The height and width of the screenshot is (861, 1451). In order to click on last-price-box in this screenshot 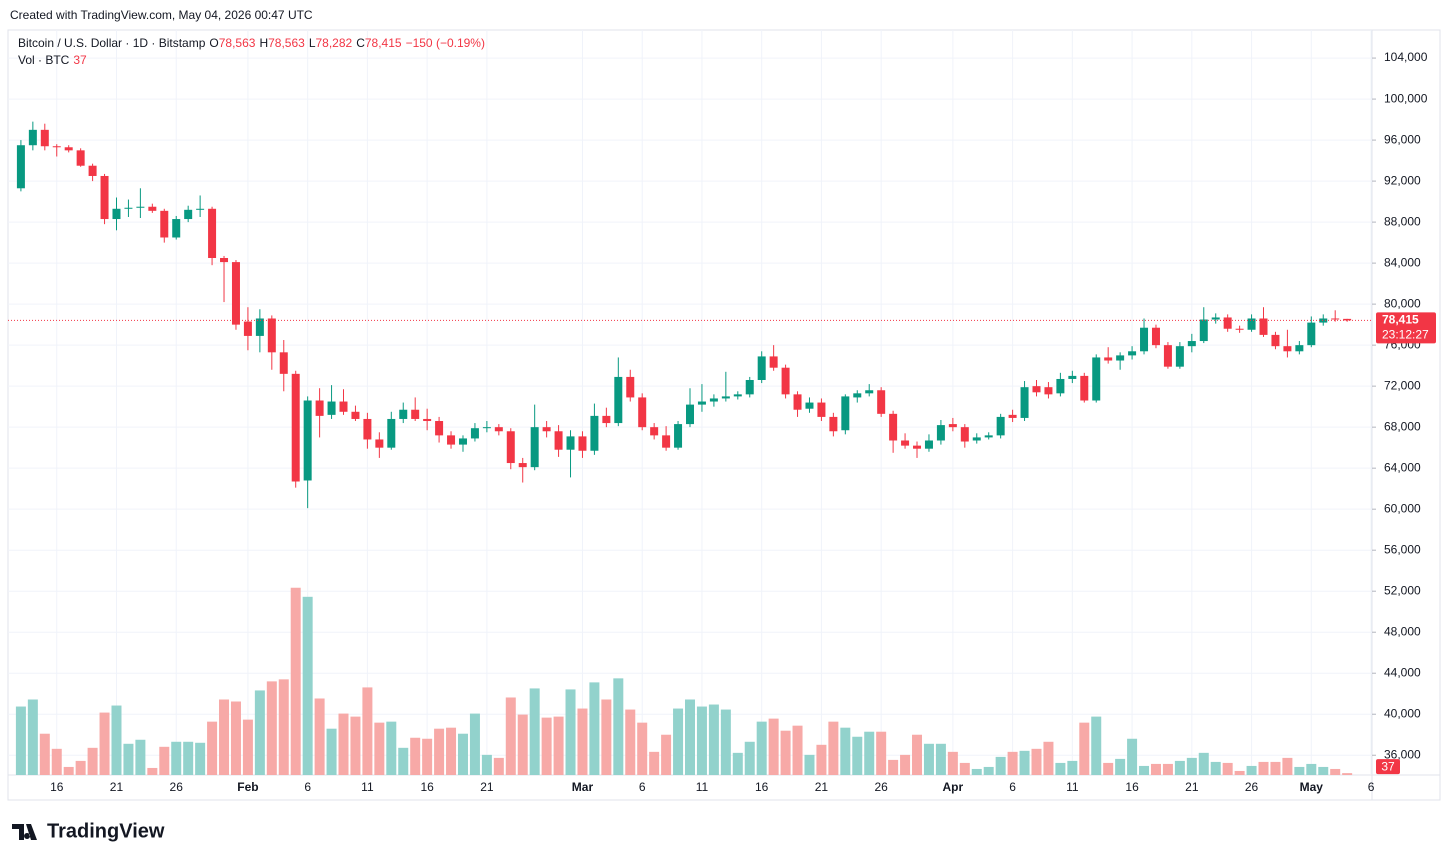, I will do `click(1406, 328)`.